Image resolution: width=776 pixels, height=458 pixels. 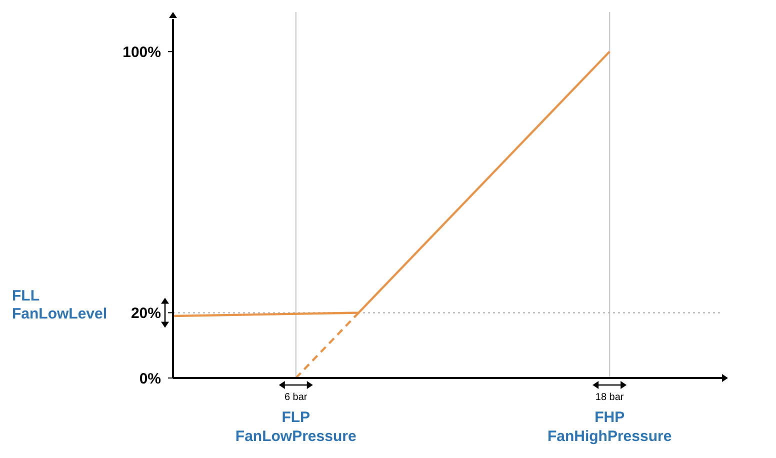 What do you see at coordinates (150, 379) in the screenshot?
I see `y-tick-label: 0%` at bounding box center [150, 379].